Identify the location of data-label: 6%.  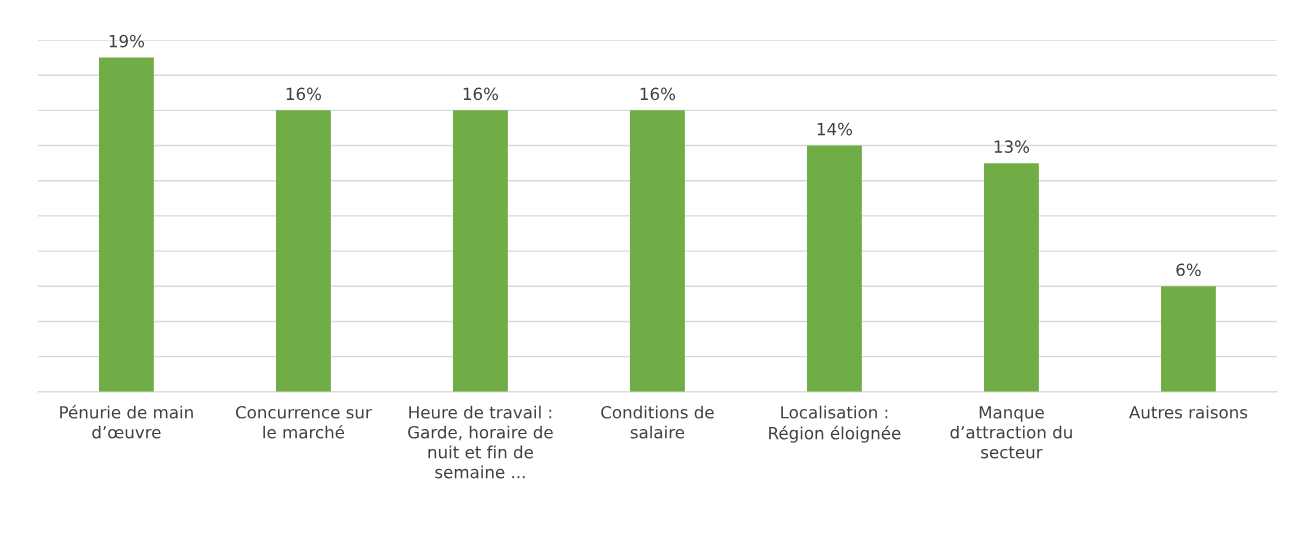
(1188, 270).